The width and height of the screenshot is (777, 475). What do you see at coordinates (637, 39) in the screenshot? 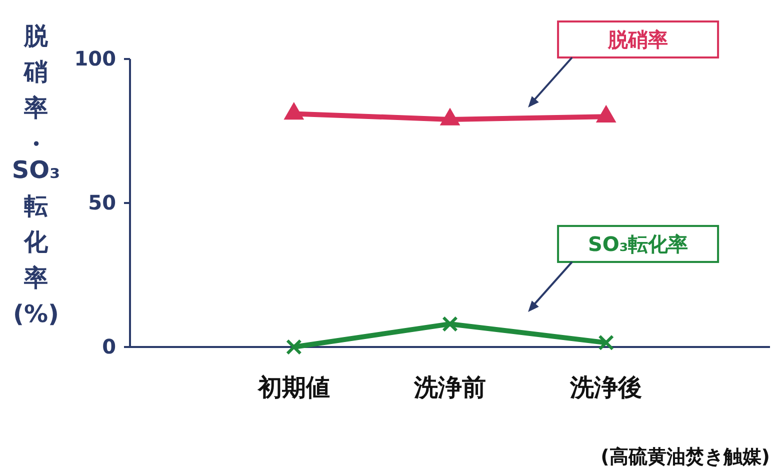
I see `text: 脱硝率` at bounding box center [637, 39].